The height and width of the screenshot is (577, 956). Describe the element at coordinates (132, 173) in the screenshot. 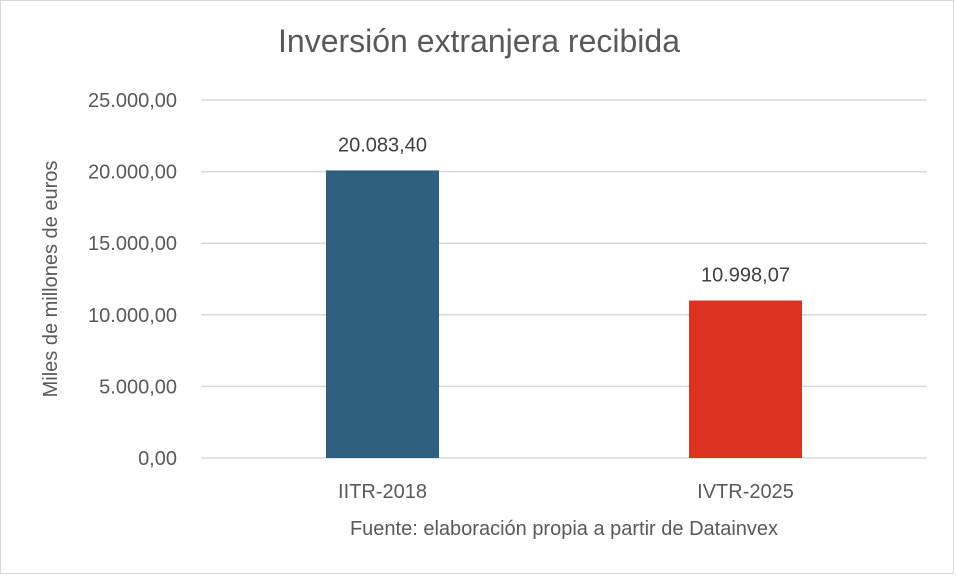

I see `y-tick-label: 20.000,00` at that location.